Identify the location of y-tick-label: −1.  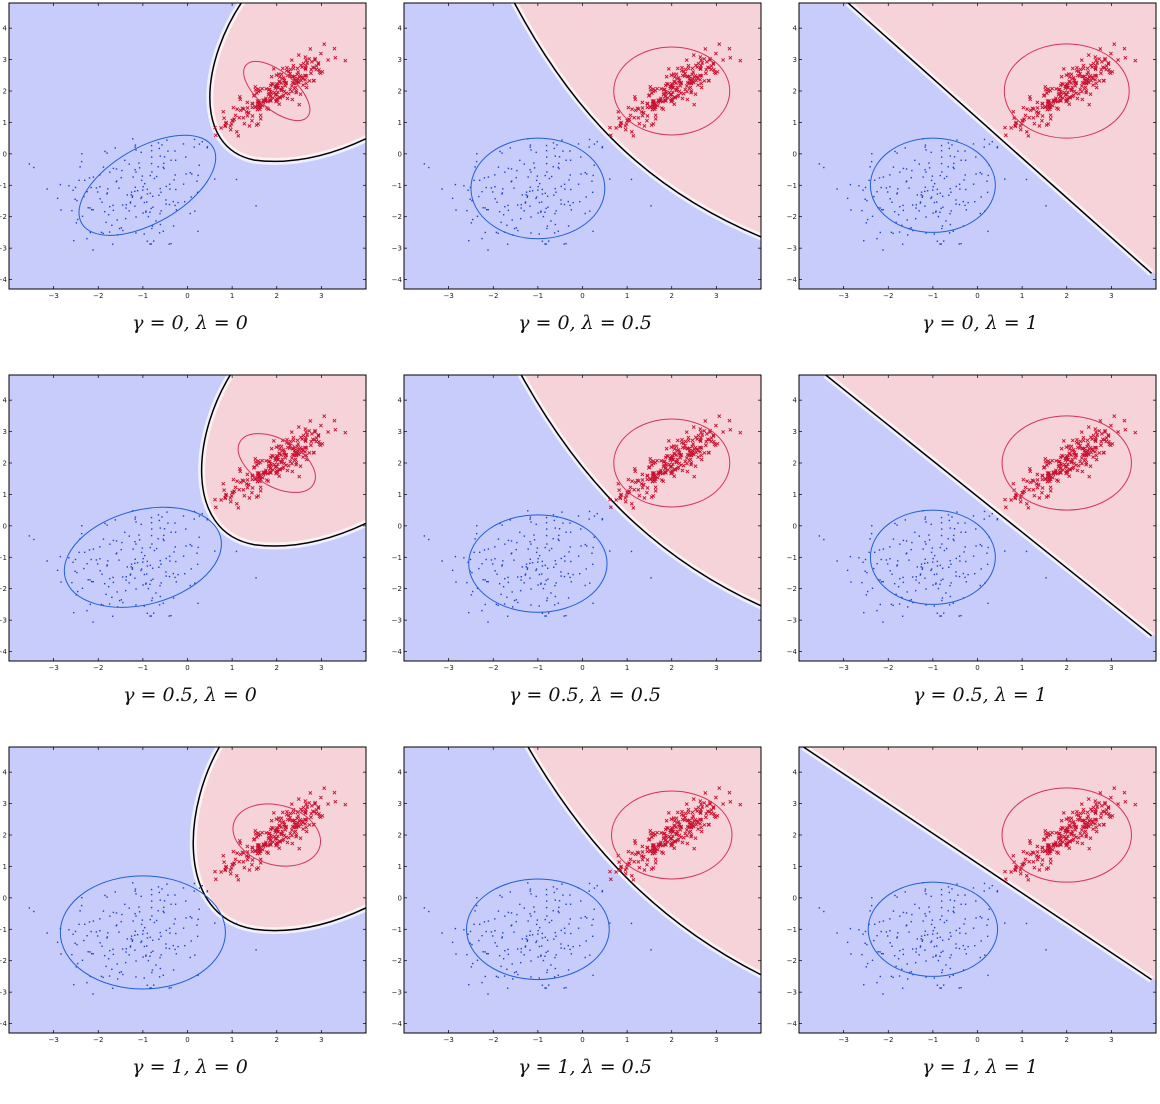
(397, 186).